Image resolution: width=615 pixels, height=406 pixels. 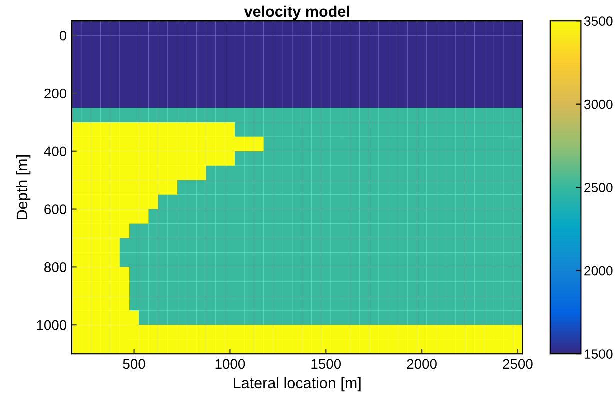 What do you see at coordinates (55, 209) in the screenshot?
I see `y-tick-label: 600` at bounding box center [55, 209].